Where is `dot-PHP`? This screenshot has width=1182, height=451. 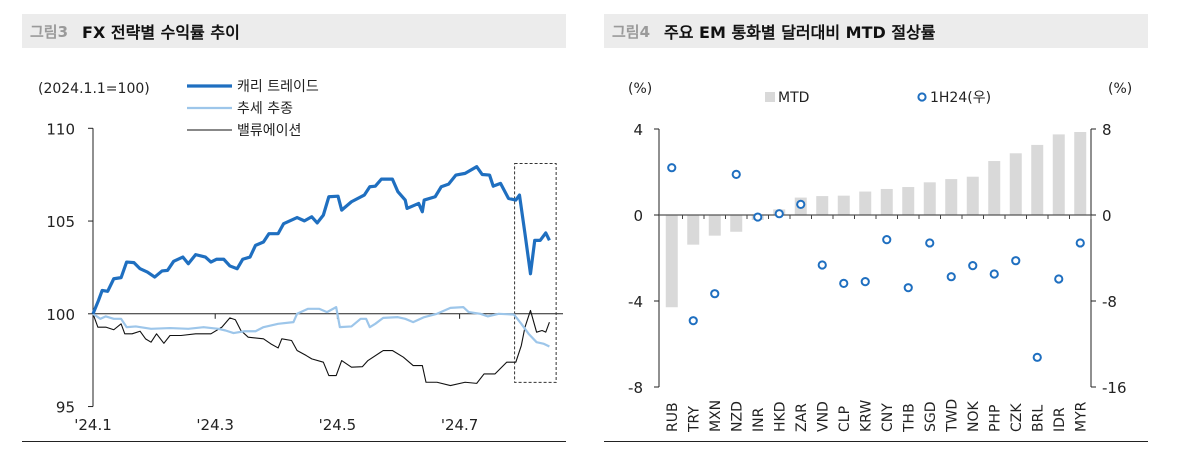
dot-PHP is located at coordinates (994, 274).